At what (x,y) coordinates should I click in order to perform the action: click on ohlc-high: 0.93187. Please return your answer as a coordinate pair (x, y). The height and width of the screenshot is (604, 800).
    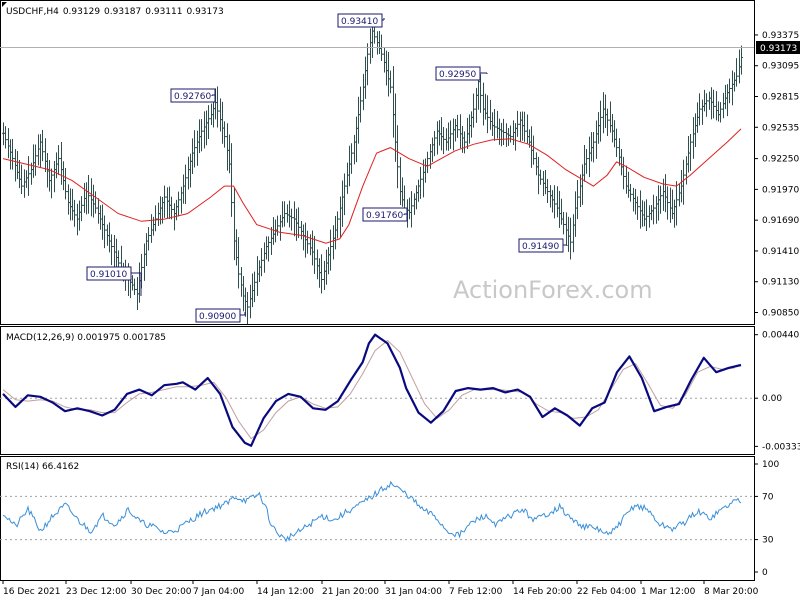
    Looking at the image, I should click on (122, 12).